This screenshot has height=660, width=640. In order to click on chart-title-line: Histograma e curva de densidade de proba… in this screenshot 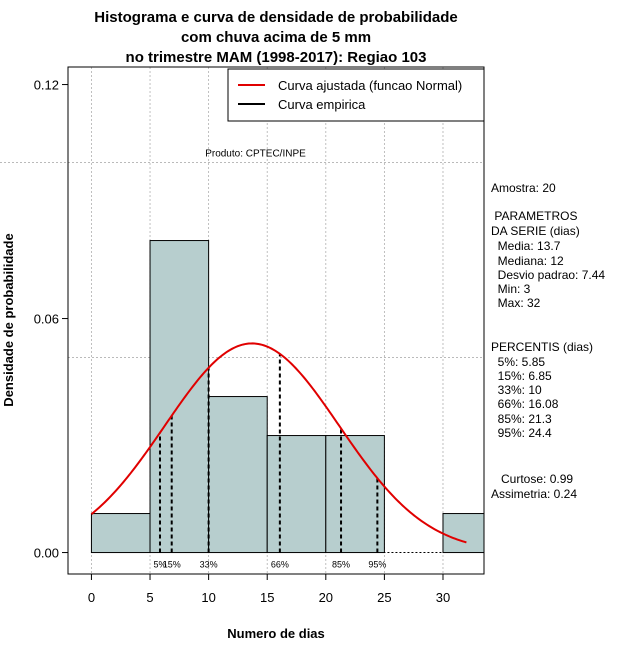, I will do `click(275, 17)`.